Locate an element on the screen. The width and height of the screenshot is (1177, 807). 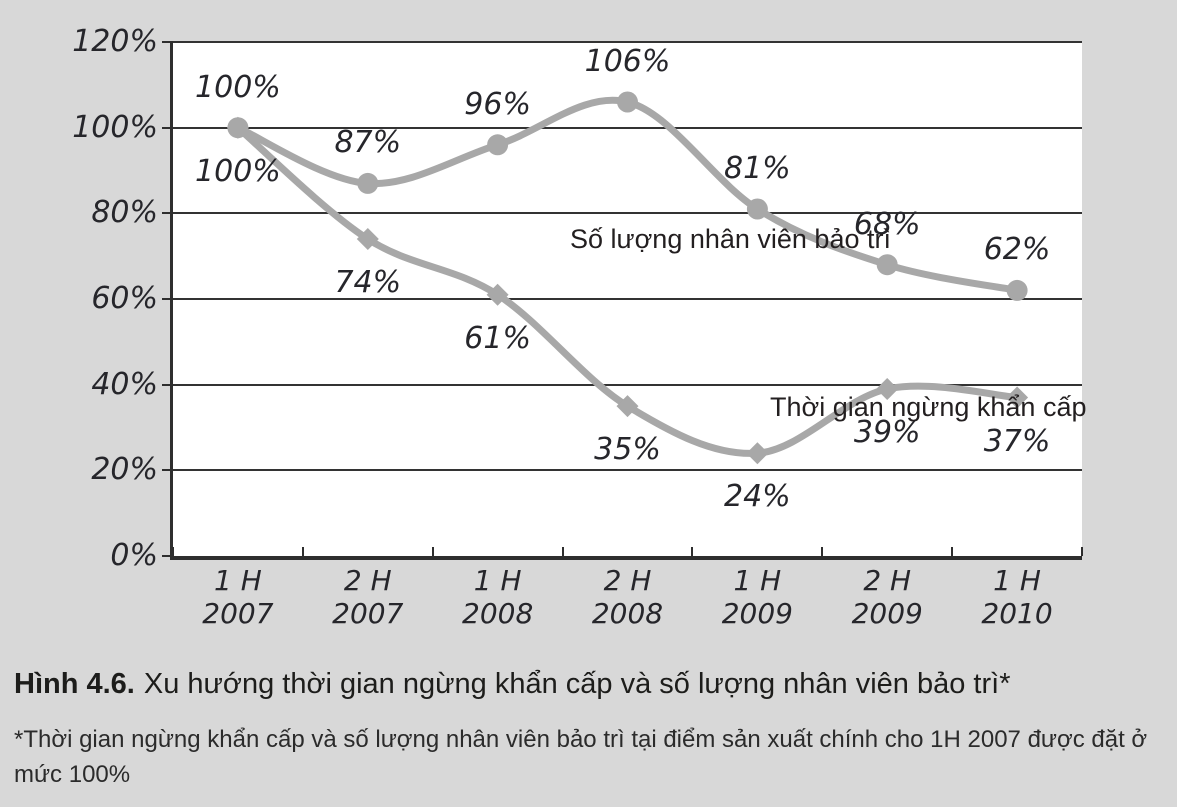
data-label: 106% is located at coordinates (627, 61).